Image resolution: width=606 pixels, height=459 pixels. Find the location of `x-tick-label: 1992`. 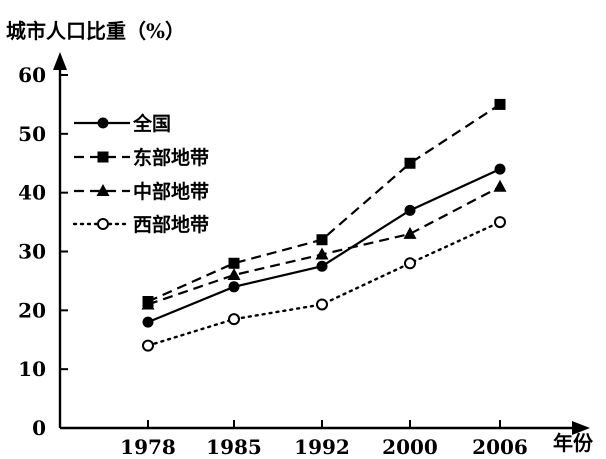

x-tick-label: 1992 is located at coordinates (322, 447).